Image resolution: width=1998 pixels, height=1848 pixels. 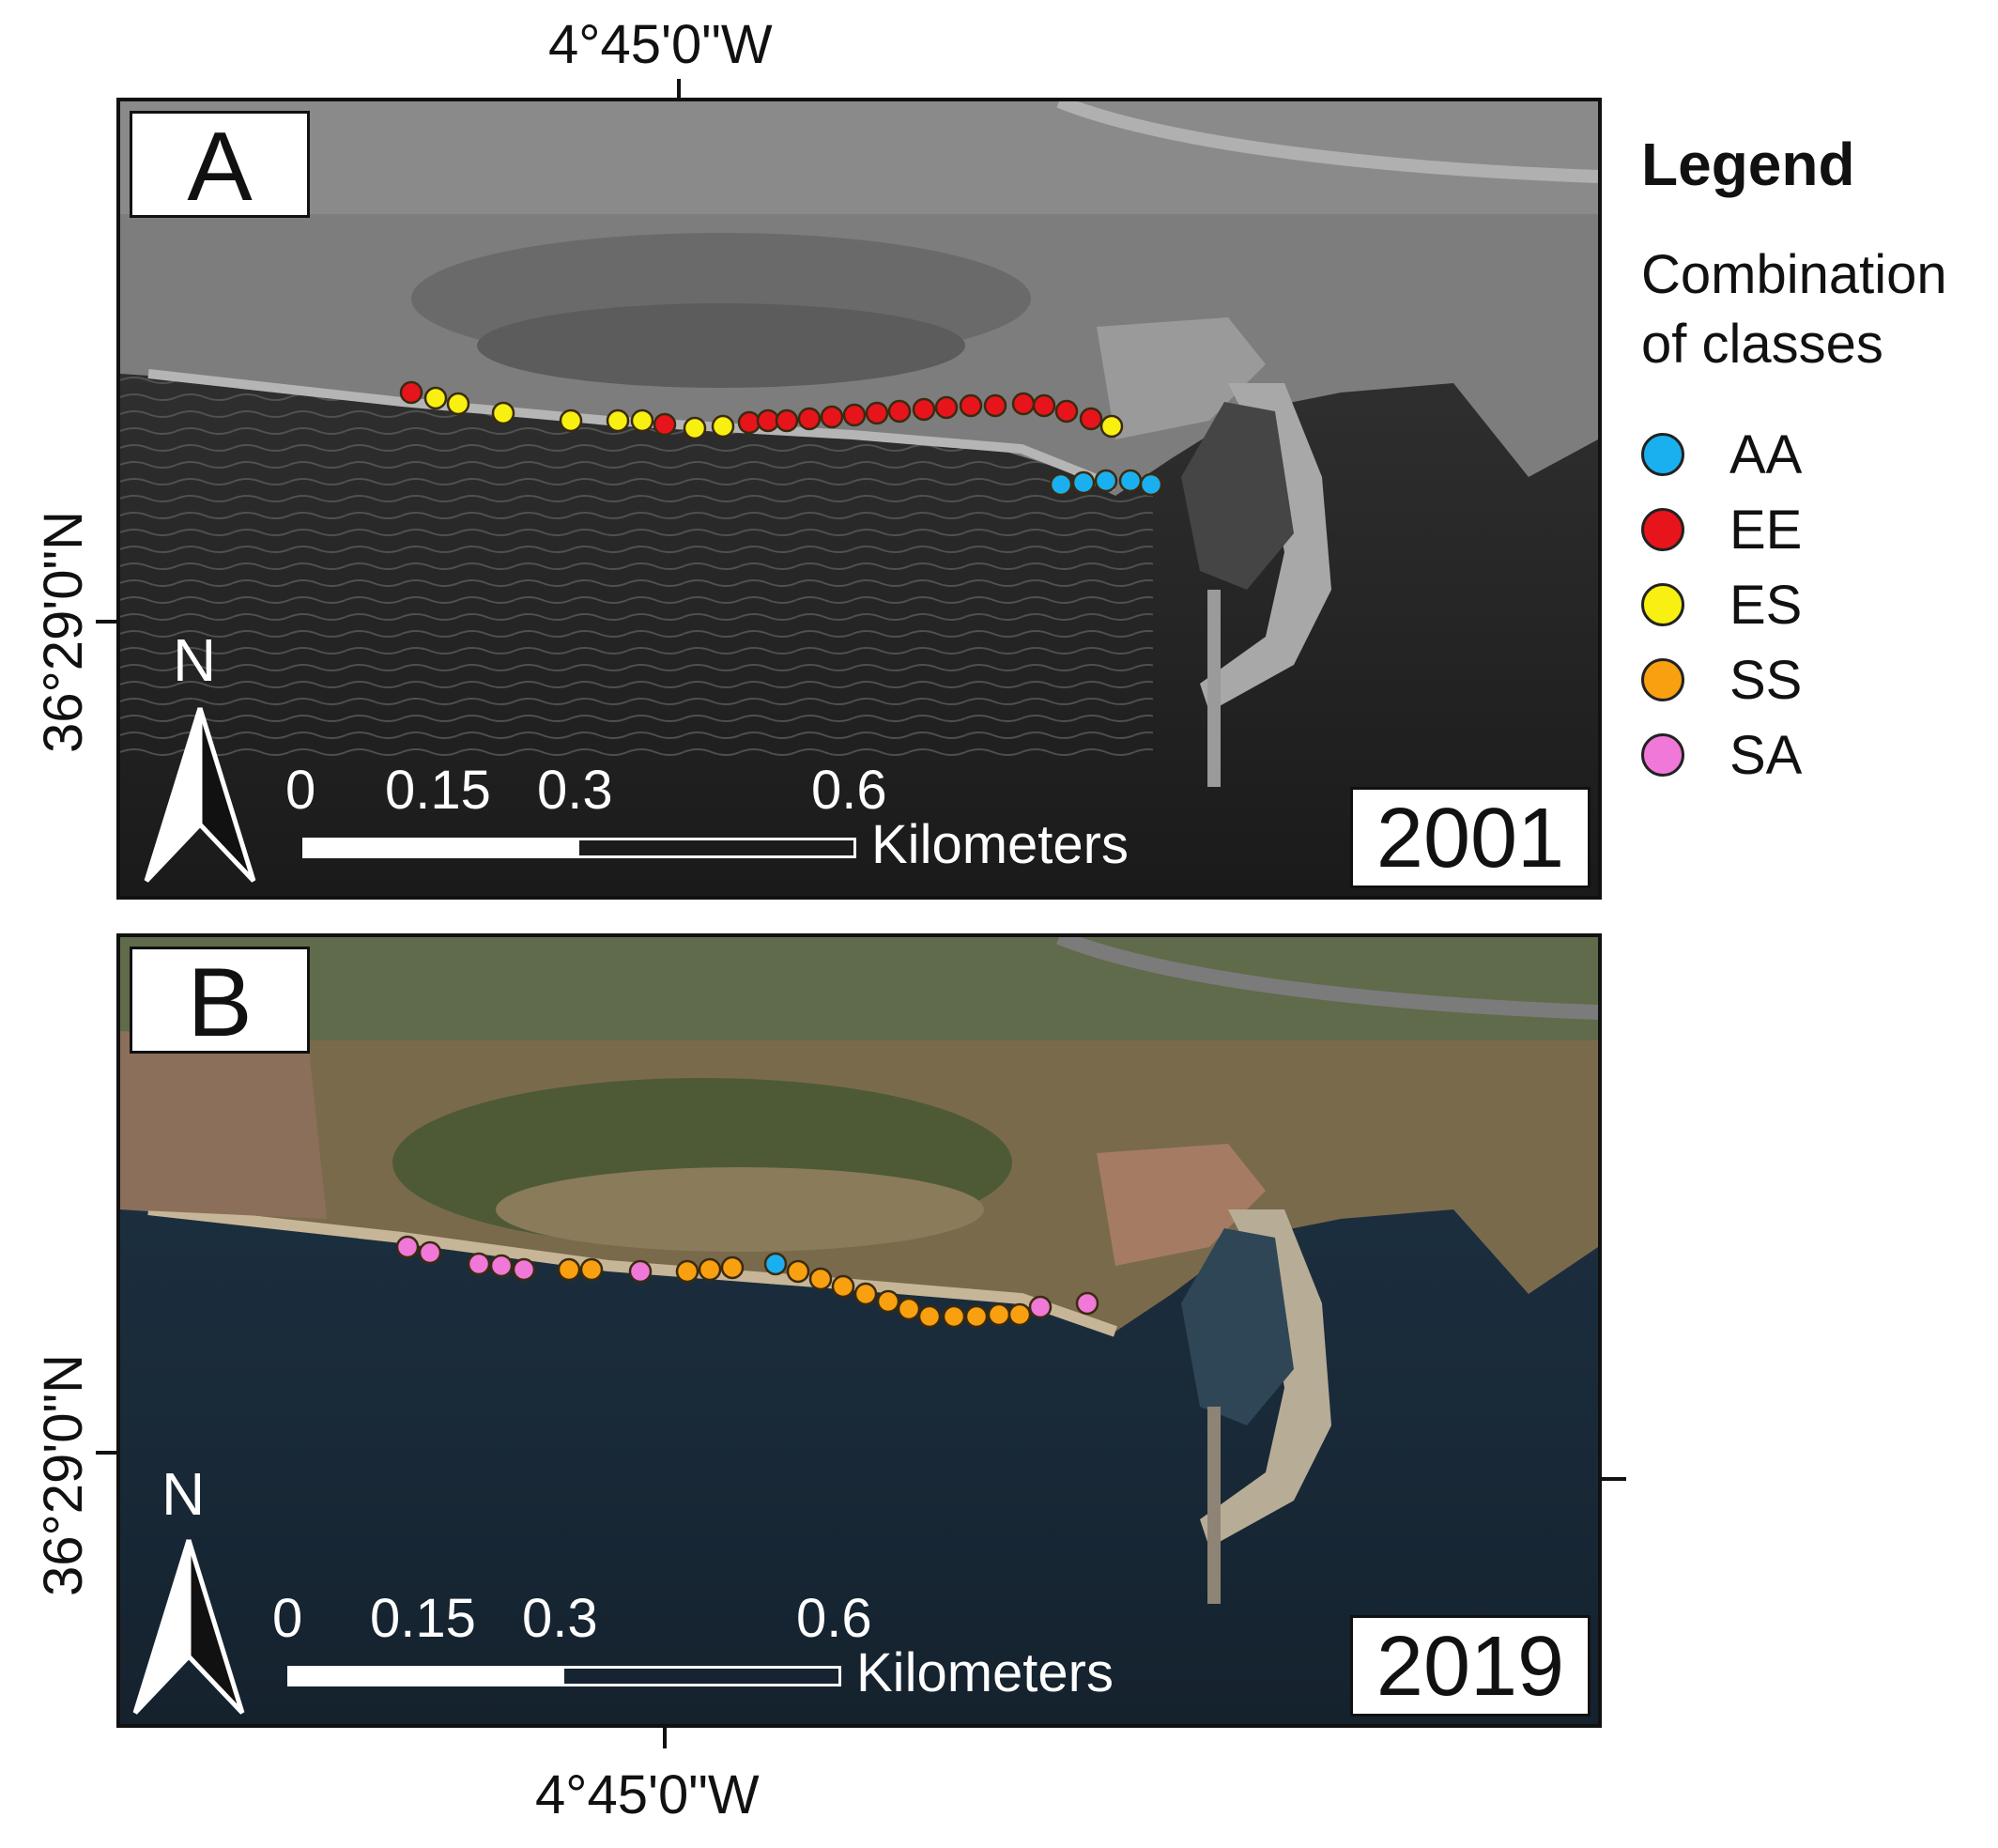 I want to click on panel-letter-b: B, so click(x=220, y=1001).